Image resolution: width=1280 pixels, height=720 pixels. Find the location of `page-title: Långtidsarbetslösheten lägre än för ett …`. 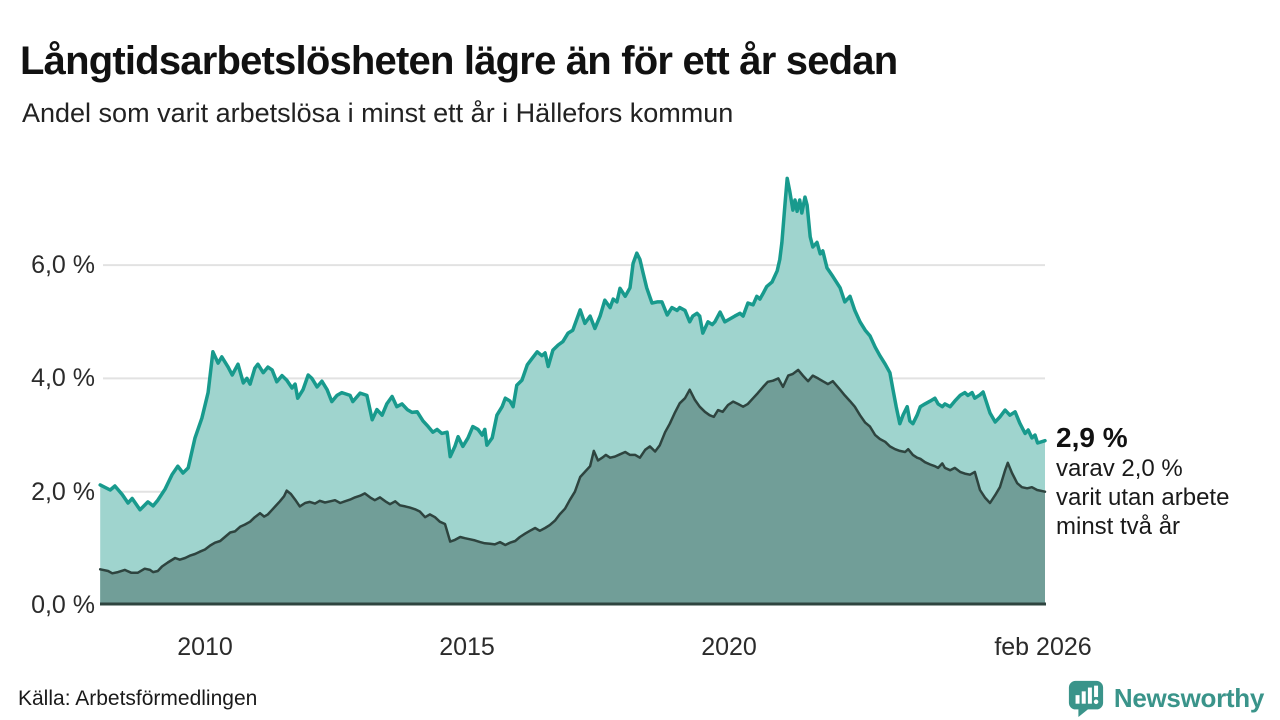

page-title: Långtidsarbetslösheten lägre än för ett … is located at coordinates (459, 60).